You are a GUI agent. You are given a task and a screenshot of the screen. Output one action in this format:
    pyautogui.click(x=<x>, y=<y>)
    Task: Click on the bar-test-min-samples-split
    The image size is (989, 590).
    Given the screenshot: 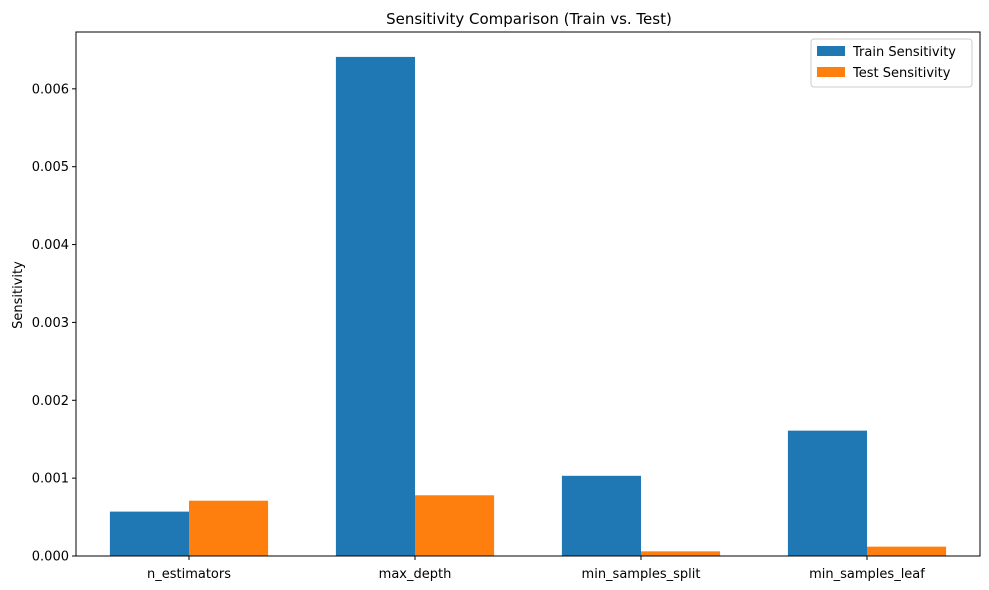 What is the action you would take?
    pyautogui.click(x=681, y=553)
    